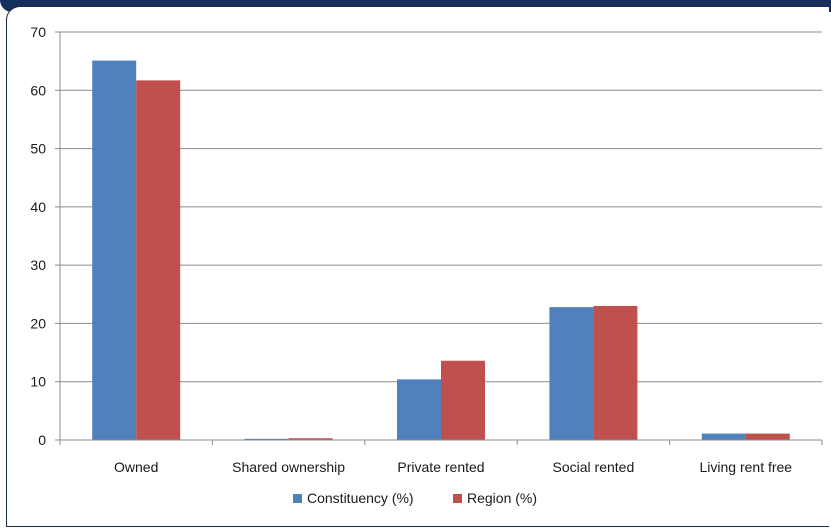 This screenshot has width=831, height=529. What do you see at coordinates (415, 498) in the screenshot?
I see `legend: Constituency (%) Region (%)` at bounding box center [415, 498].